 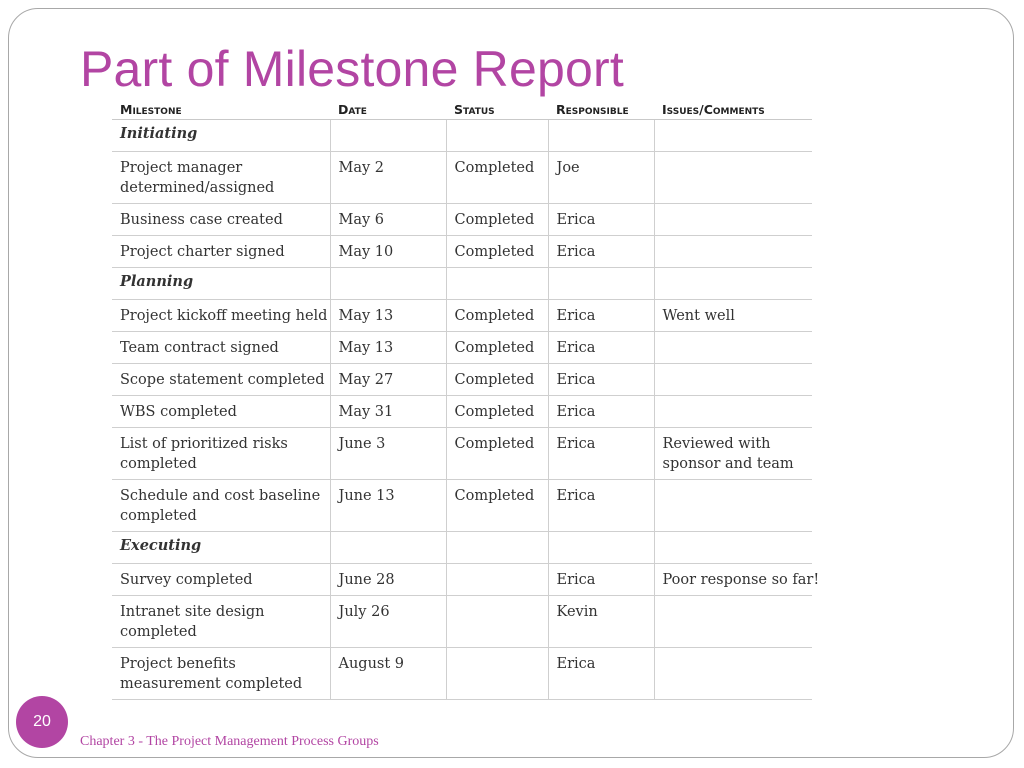 I want to click on date-cell: May 10, so click(x=387, y=251).